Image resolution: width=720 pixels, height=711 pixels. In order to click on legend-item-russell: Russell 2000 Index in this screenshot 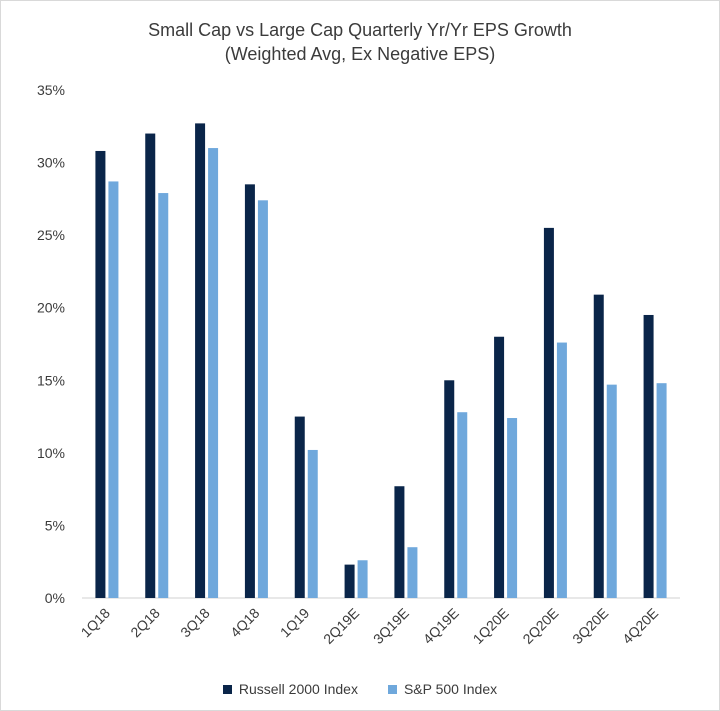, I will do `click(290, 689)`.